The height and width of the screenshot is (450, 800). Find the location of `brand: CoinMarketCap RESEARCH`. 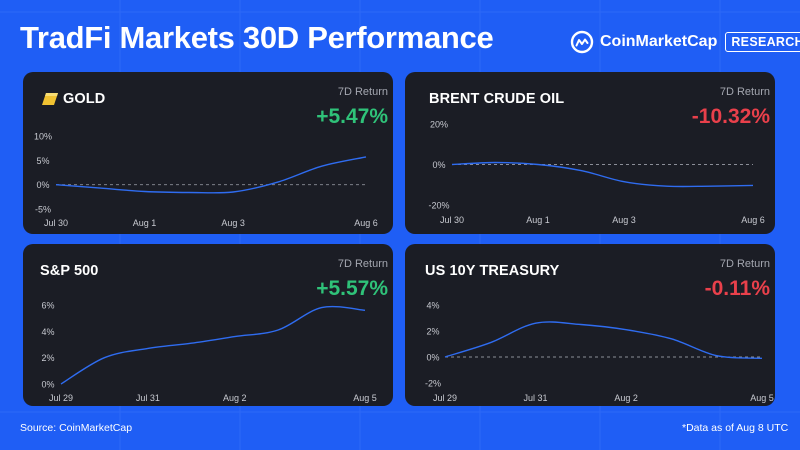

brand: CoinMarketCap RESEARCH is located at coordinates (685, 42).